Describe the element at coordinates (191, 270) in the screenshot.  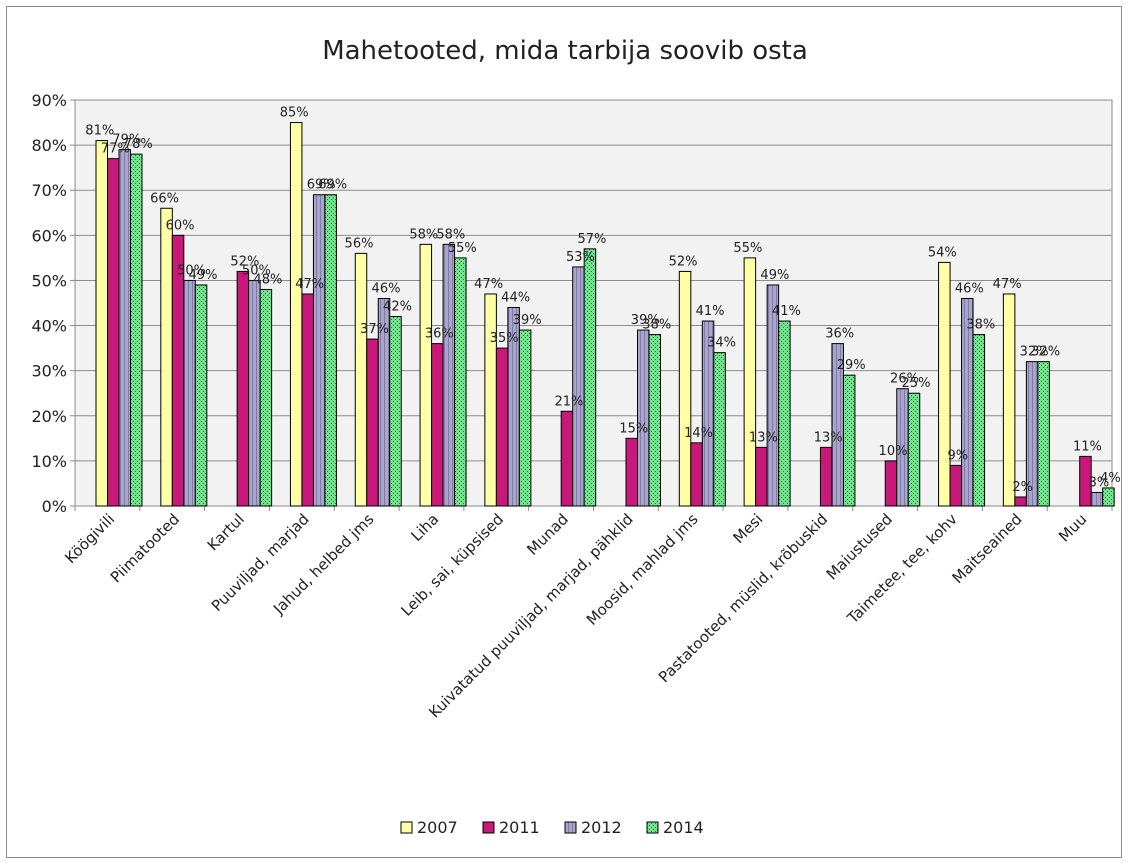
I see `data-label-2012: 50%` at that location.